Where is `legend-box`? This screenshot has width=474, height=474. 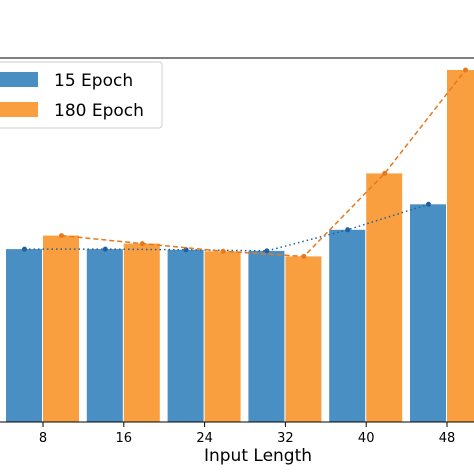
legend-box is located at coordinates (81, 95).